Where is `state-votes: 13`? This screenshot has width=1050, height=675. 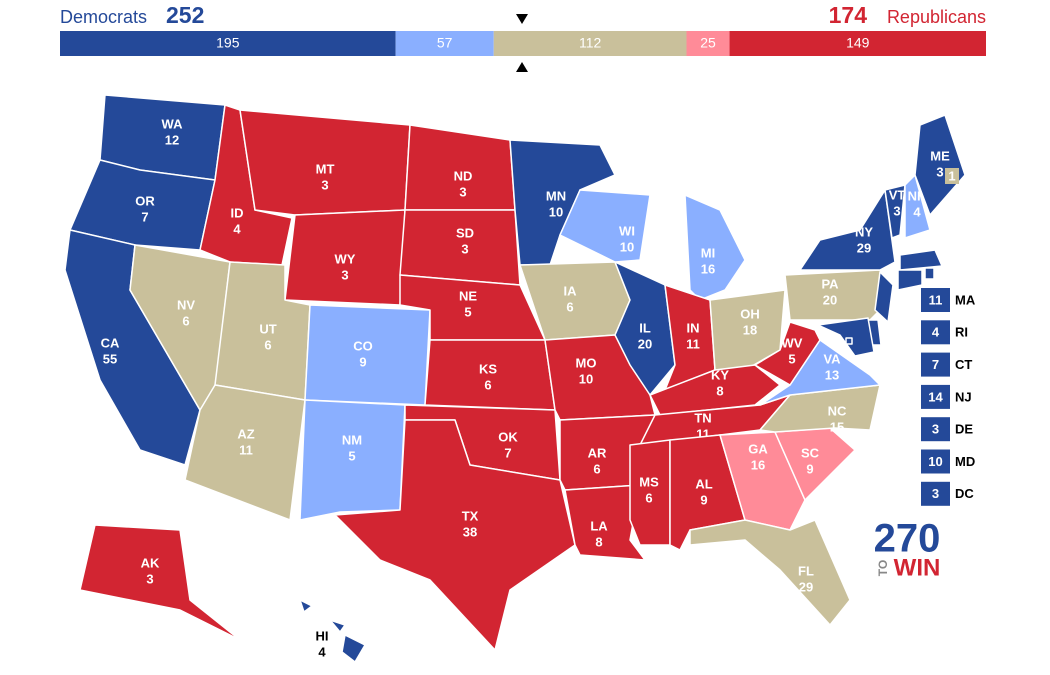
state-votes: 13 is located at coordinates (832, 374).